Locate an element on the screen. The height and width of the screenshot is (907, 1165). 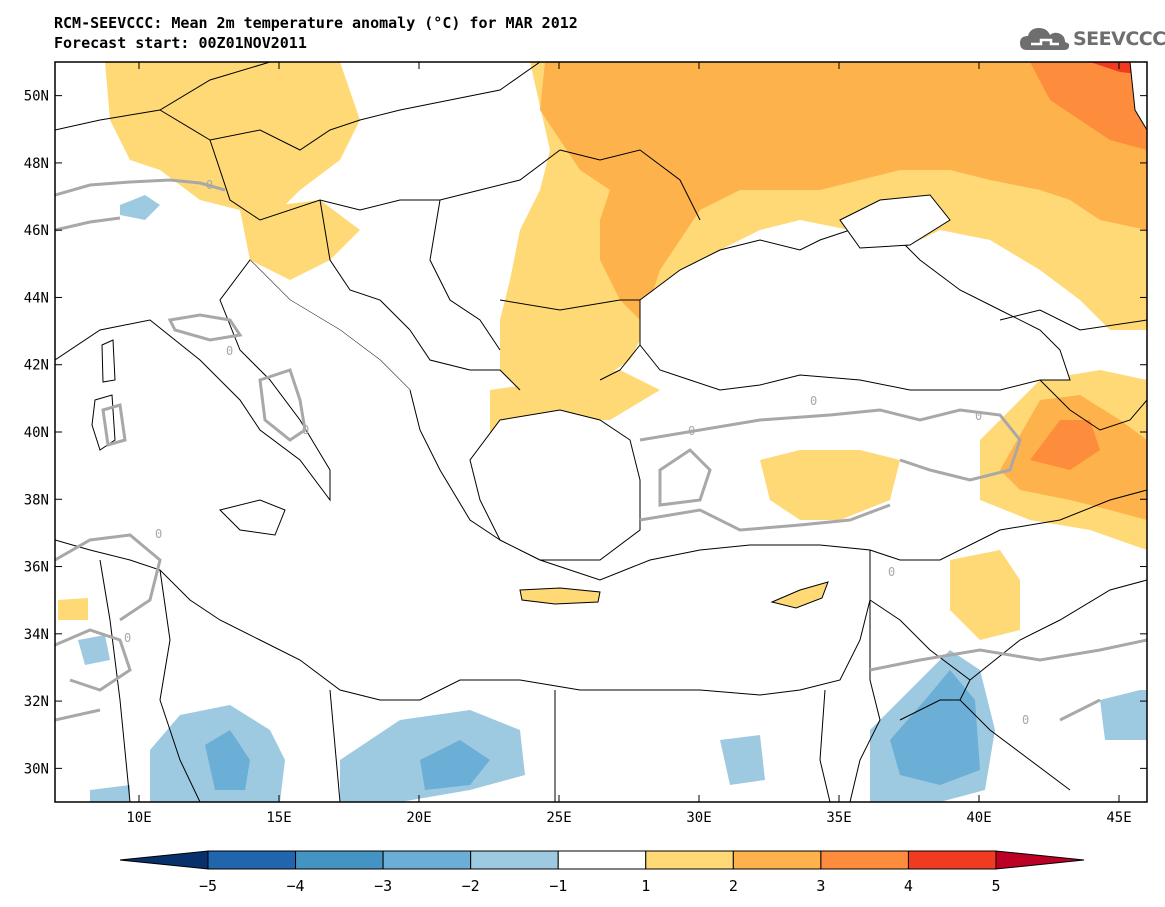
anomaly-region-caucasus-peak is located at coordinates (1065, 445).